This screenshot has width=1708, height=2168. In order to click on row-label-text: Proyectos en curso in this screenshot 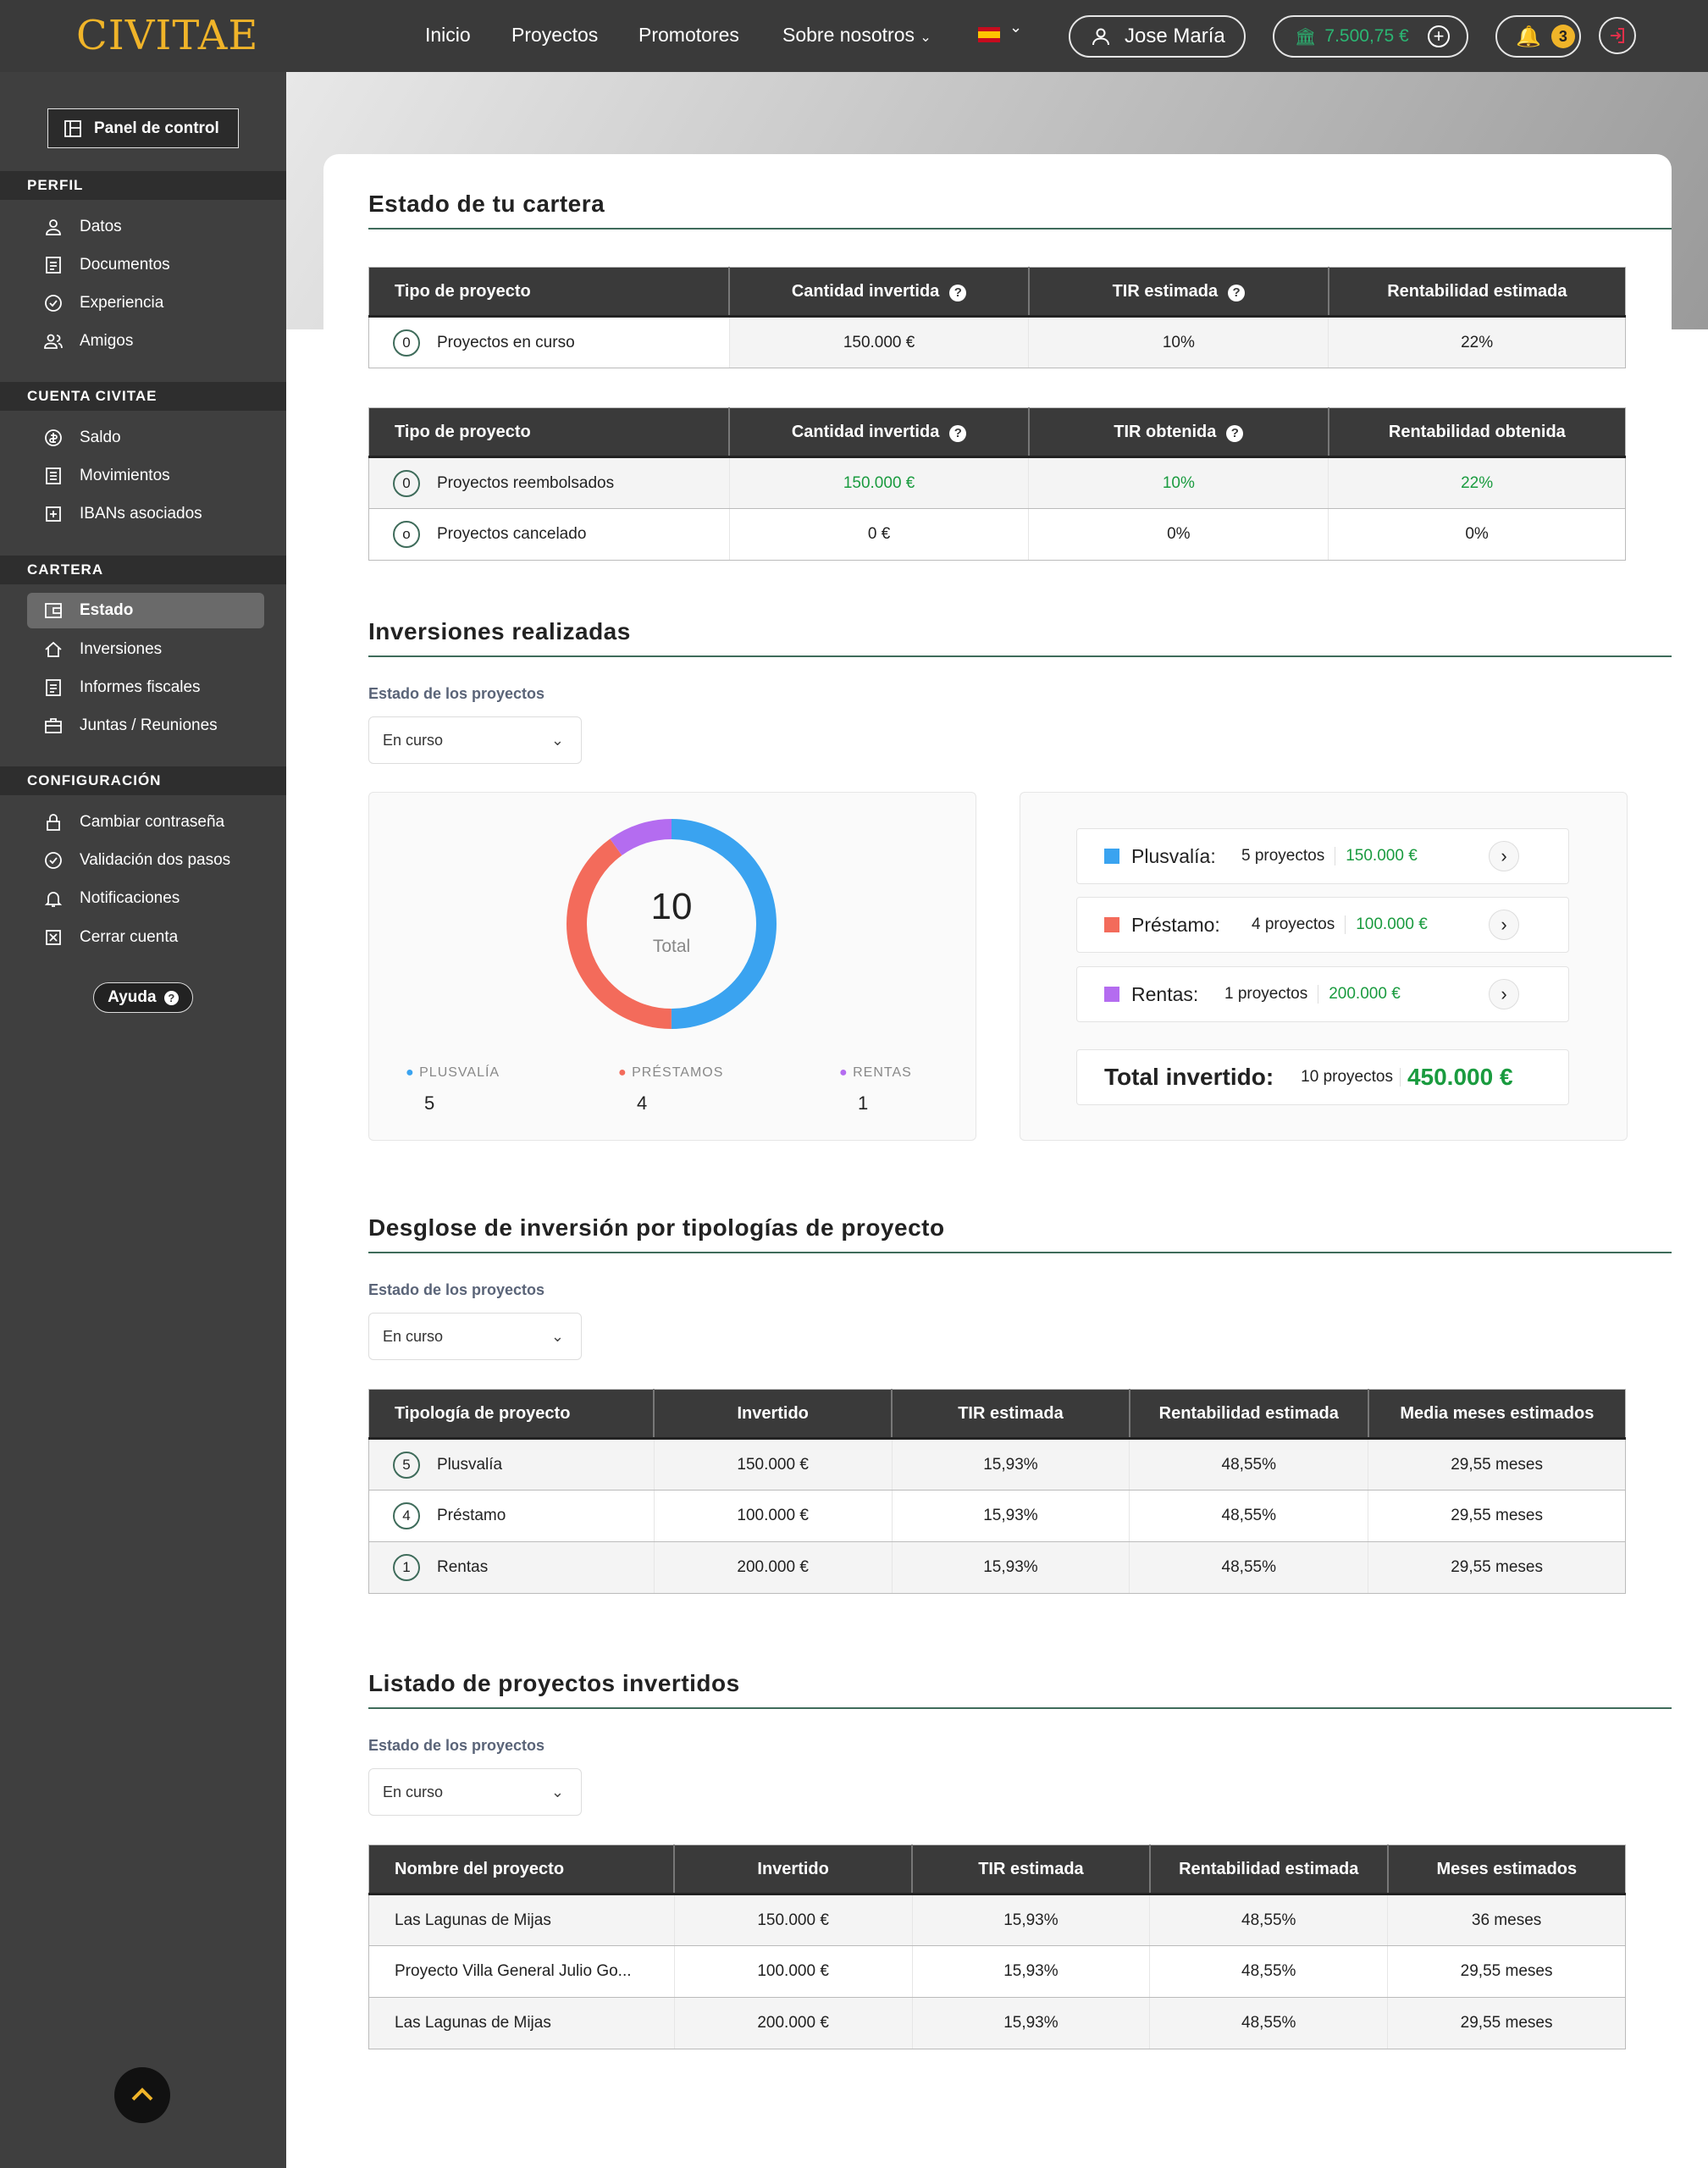, I will do `click(506, 342)`.